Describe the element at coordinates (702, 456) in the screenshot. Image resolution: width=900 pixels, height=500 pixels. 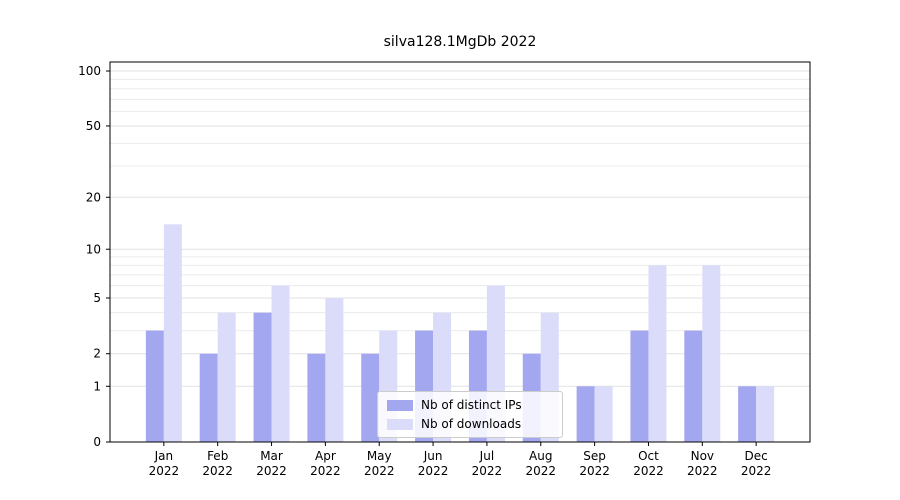
I see `x-tick-label-month: Nov` at that location.